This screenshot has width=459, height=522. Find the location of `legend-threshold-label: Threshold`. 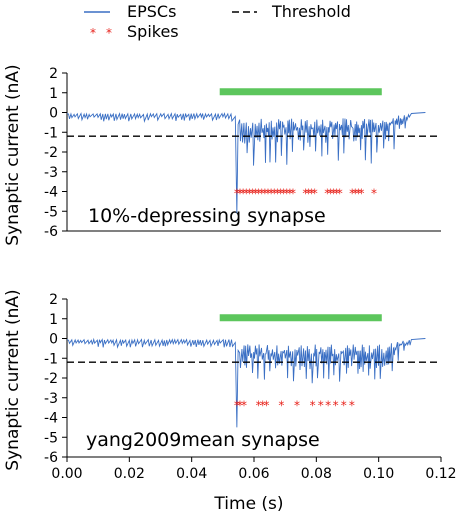

legend-threshold-label: Threshold is located at coordinates (311, 11).